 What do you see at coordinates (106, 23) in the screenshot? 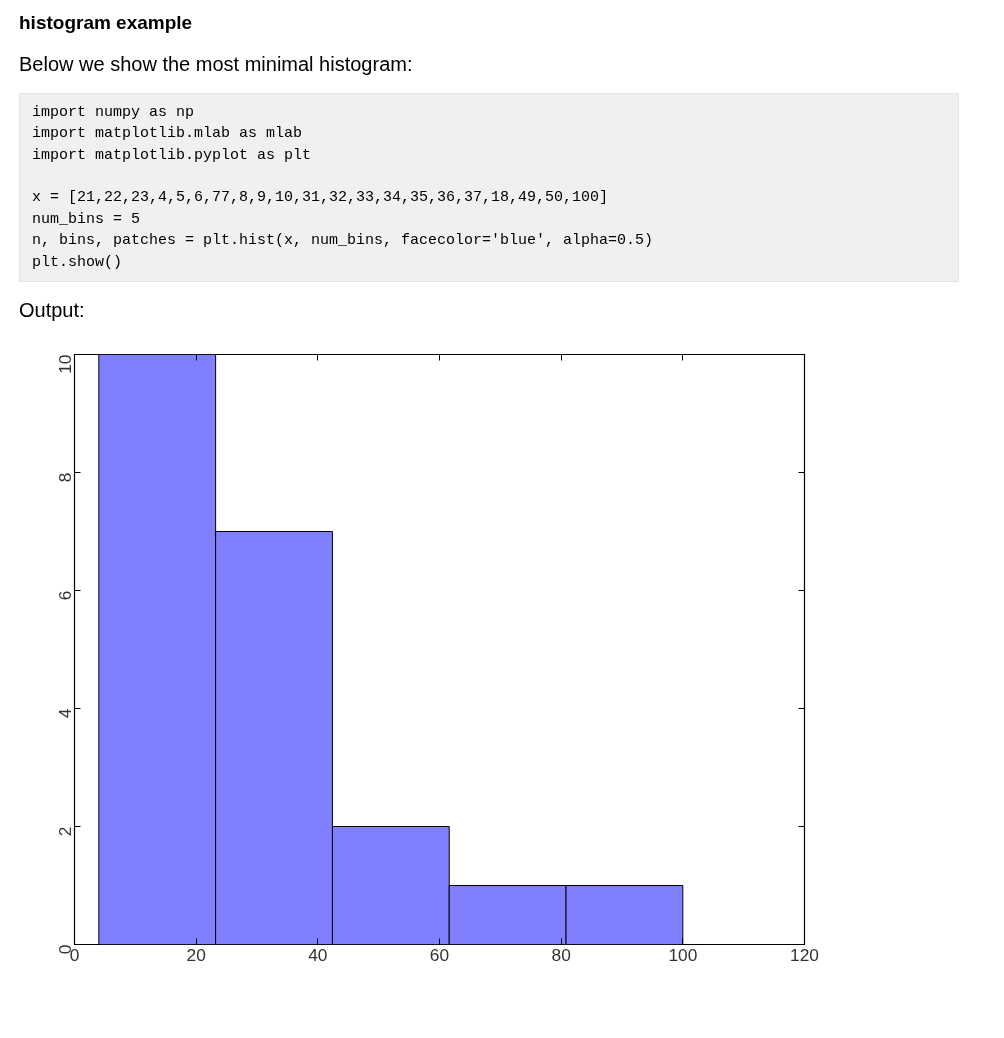
I see `chart-title: histogram example` at bounding box center [106, 23].